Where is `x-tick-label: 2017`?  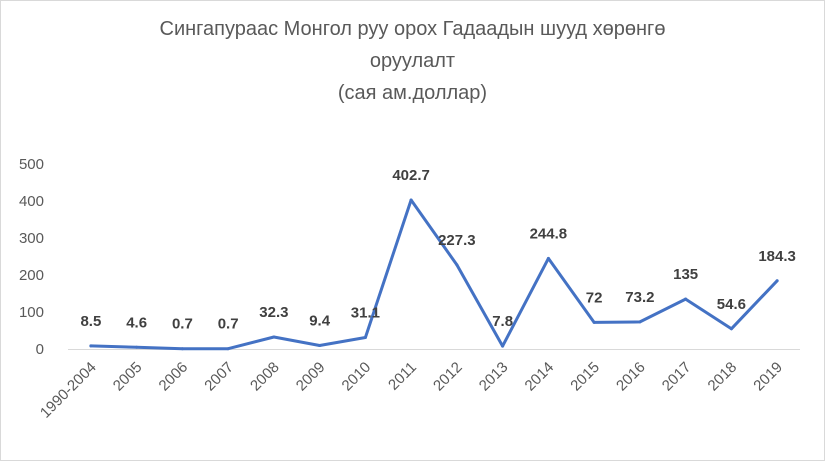 x-tick-label: 2017 is located at coordinates (677, 377).